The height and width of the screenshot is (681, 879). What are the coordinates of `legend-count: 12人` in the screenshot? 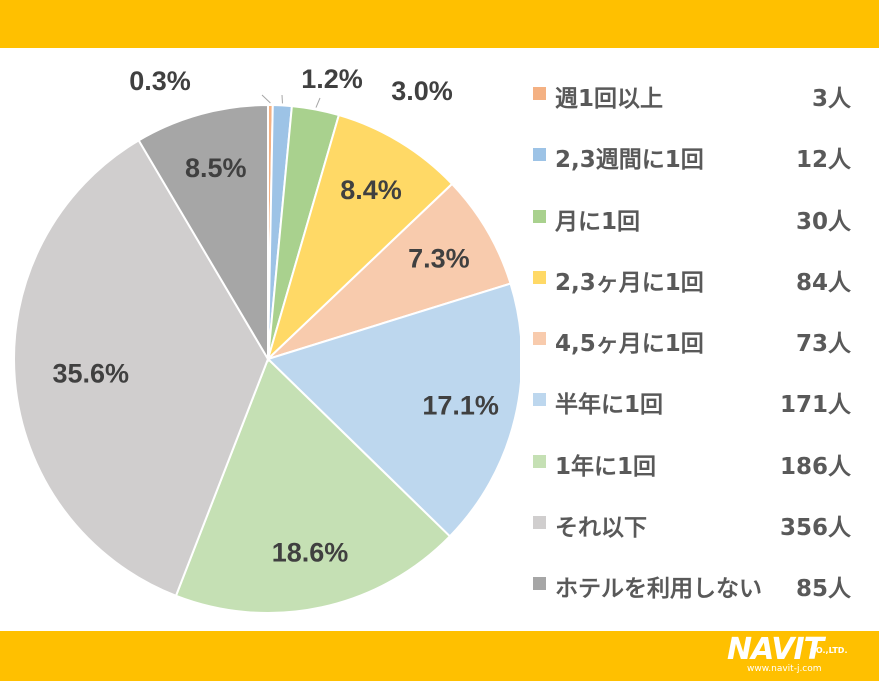 It's located at (823, 160).